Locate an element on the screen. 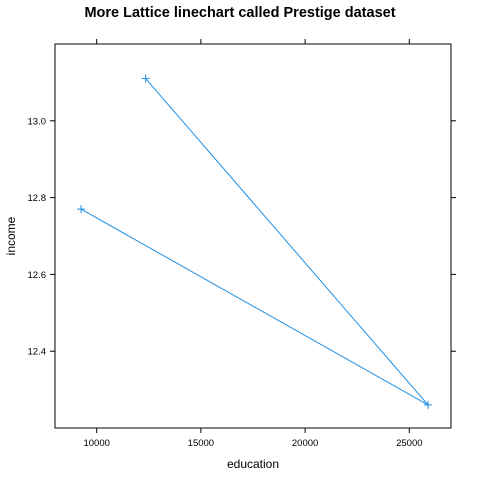  y-tick-label: 12.6 is located at coordinates (37, 275).